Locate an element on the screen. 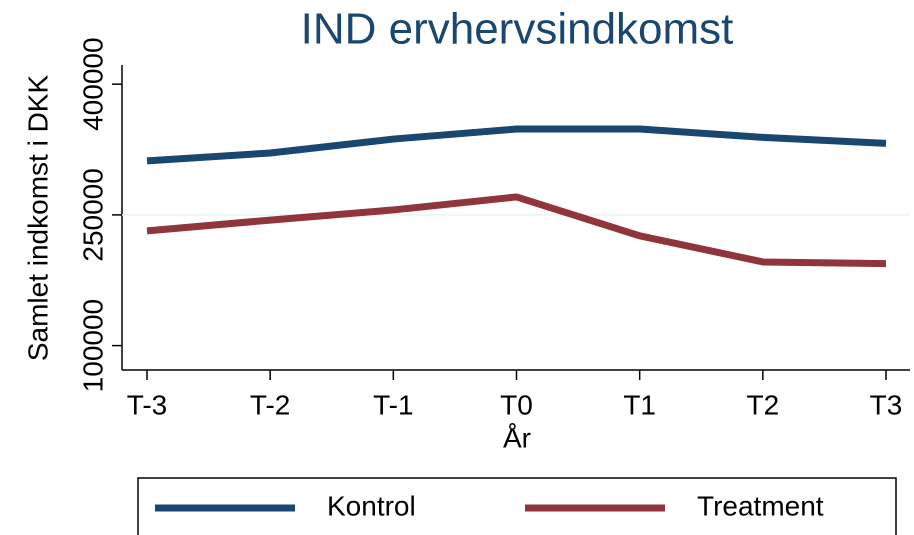 The width and height of the screenshot is (914, 535). x-tick-label: T1 is located at coordinates (639, 404).